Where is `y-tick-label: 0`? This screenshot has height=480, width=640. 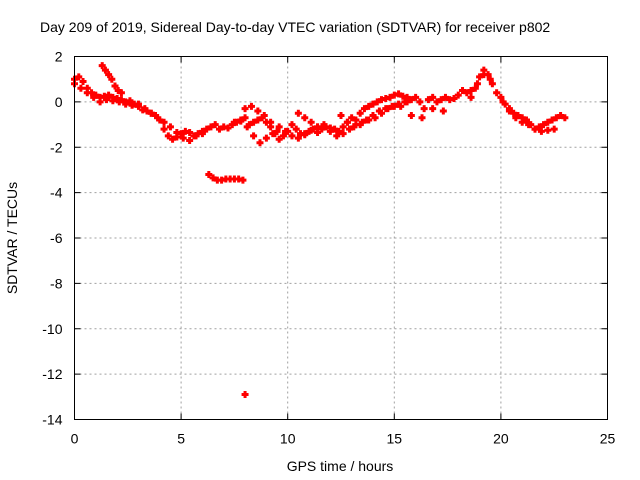 y-tick-label: 0 is located at coordinates (59, 102).